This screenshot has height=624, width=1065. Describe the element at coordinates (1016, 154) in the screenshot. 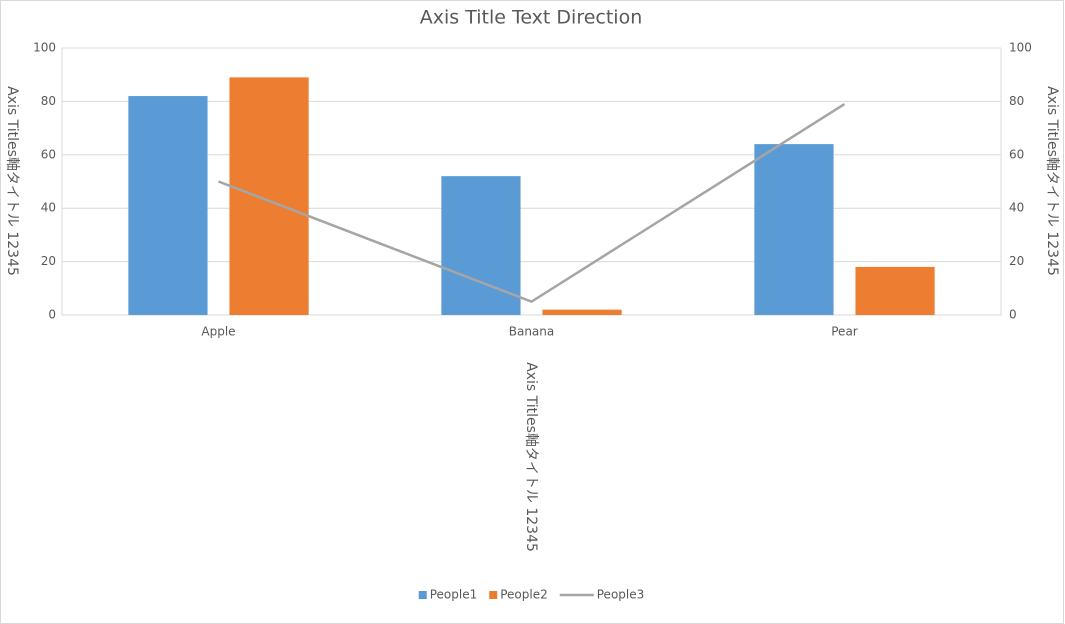

I see `y2-tick-label: 60` at that location.